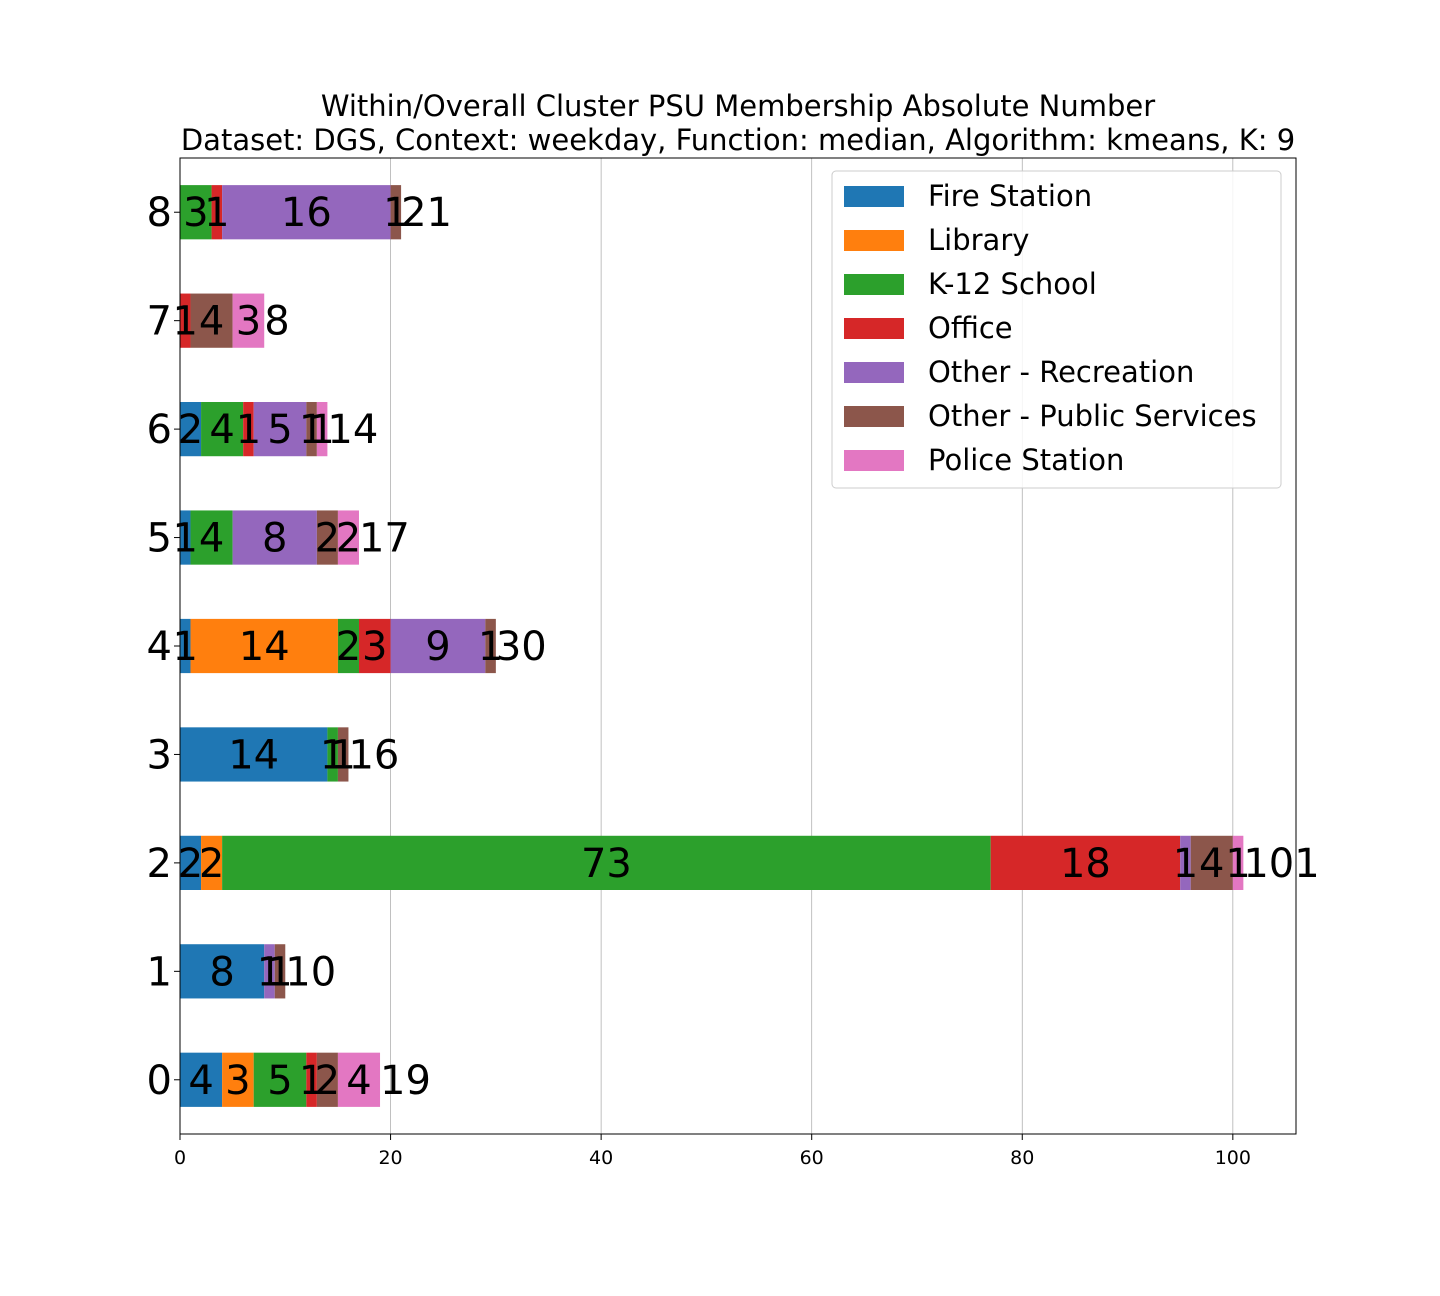 Image resolution: width=1440 pixels, height=1296 pixels. Describe the element at coordinates (373, 755) in the screenshot. I see `bar-total-label: 16` at that location.